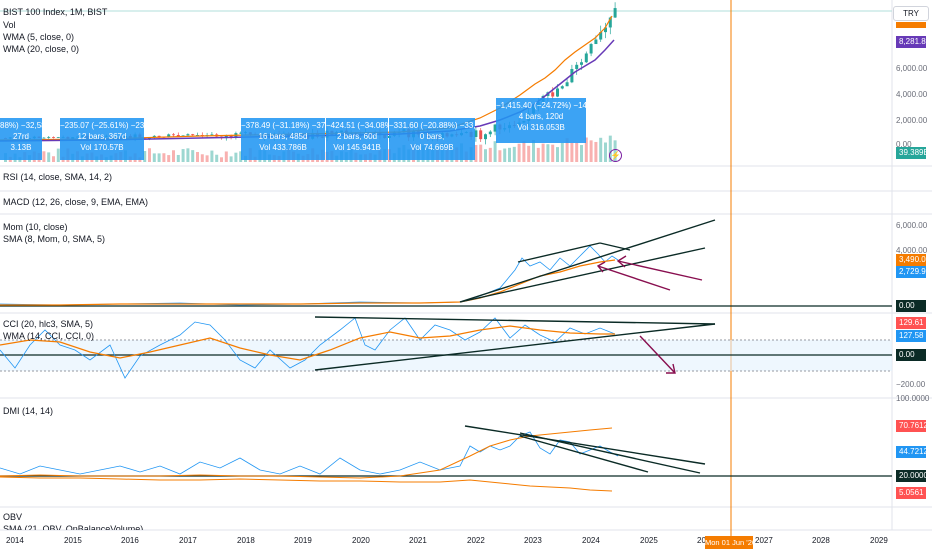 This screenshot has height=550, width=932. I want to click on year-label: 2020, so click(361, 540).